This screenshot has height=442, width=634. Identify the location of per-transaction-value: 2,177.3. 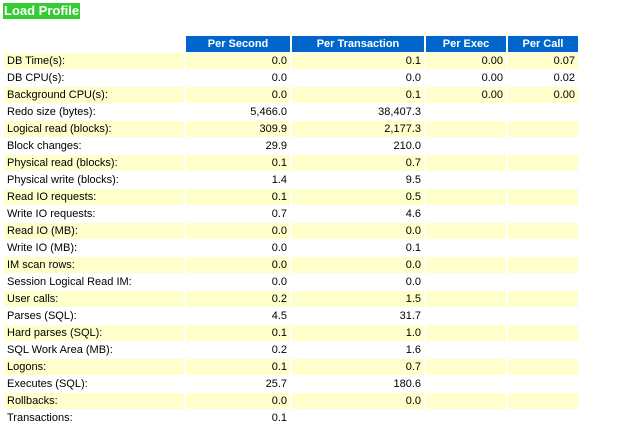
(358, 129).